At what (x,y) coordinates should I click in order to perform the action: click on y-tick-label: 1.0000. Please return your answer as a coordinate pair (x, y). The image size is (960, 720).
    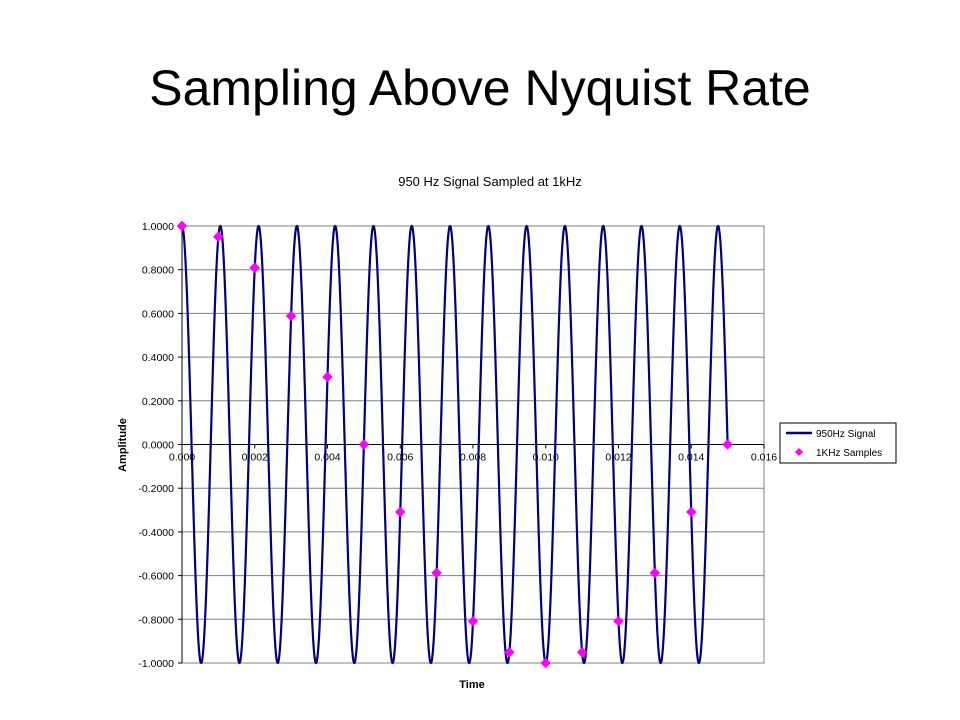
    Looking at the image, I should click on (158, 227).